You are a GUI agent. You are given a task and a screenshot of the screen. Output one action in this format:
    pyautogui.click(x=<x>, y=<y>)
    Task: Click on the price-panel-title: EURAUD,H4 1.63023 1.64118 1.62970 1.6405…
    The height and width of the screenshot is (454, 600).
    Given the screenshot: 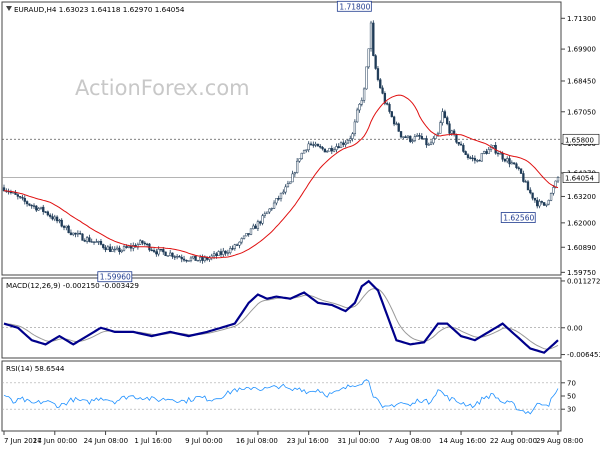 What is the action you would take?
    pyautogui.click(x=99, y=9)
    